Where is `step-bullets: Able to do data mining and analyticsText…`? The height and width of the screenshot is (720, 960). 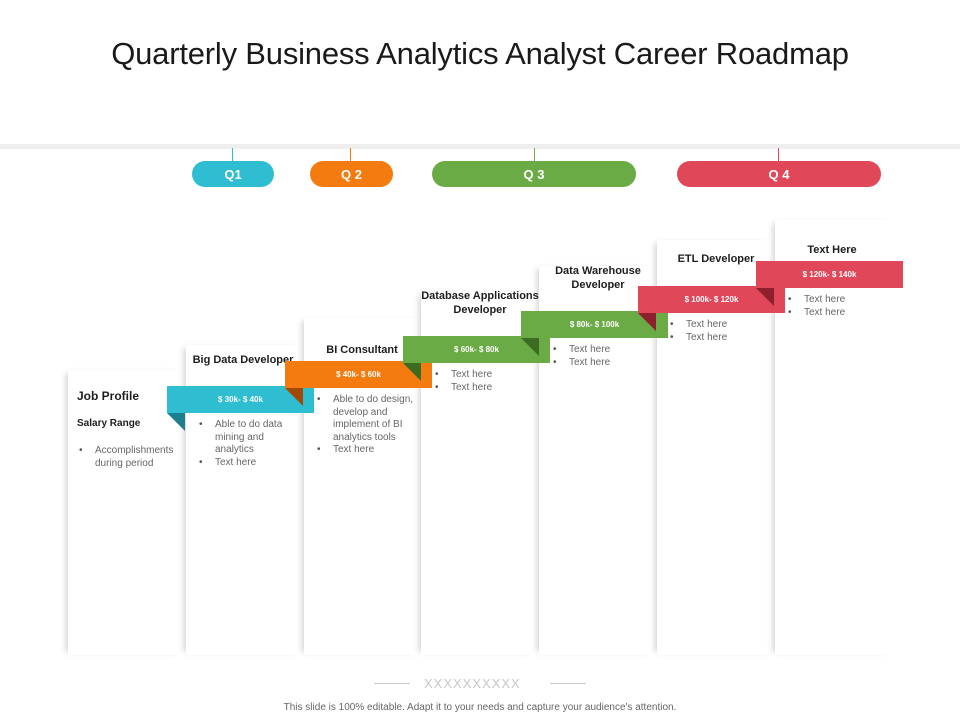 step-bullets: Able to do data mining and analyticsText… is located at coordinates (247, 444).